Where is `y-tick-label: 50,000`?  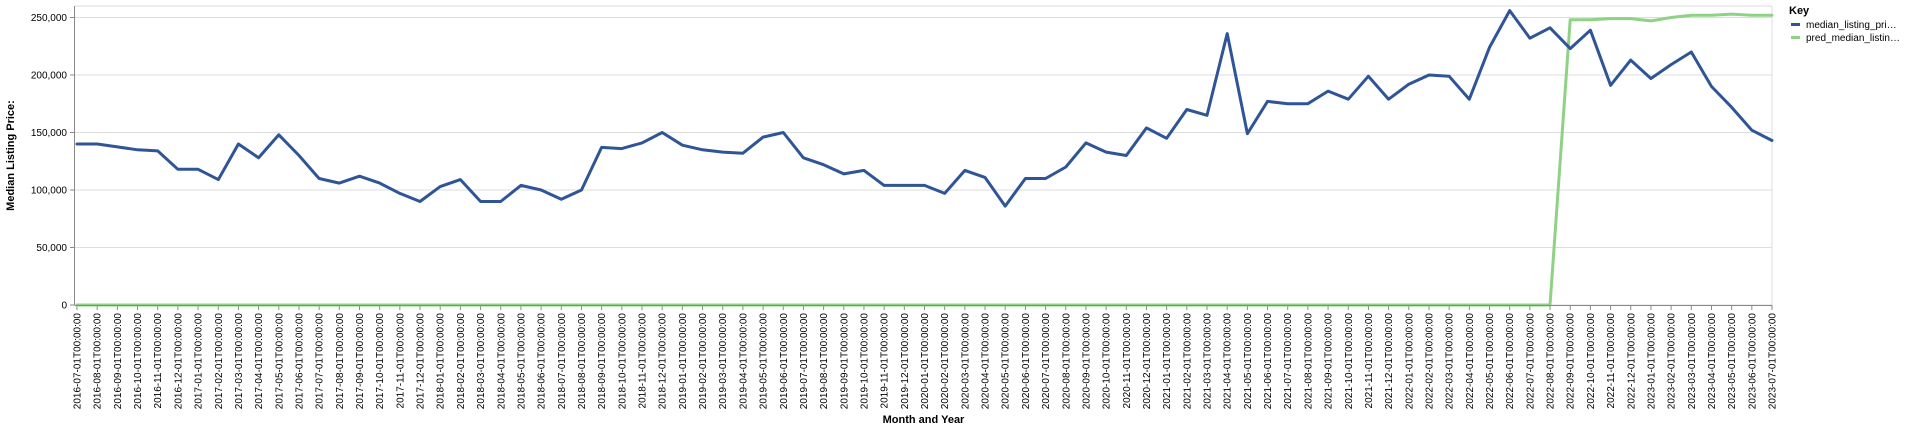 y-tick-label: 50,000 is located at coordinates (51, 248).